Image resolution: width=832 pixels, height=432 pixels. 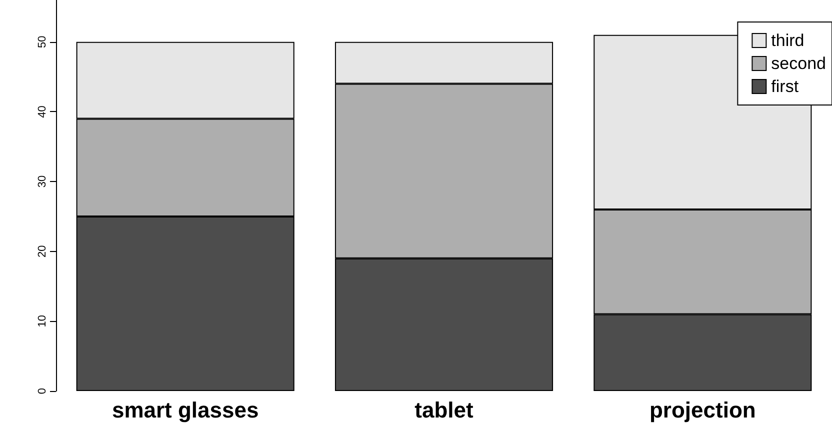 What do you see at coordinates (787, 40) in the screenshot?
I see `legend-label: third` at bounding box center [787, 40].